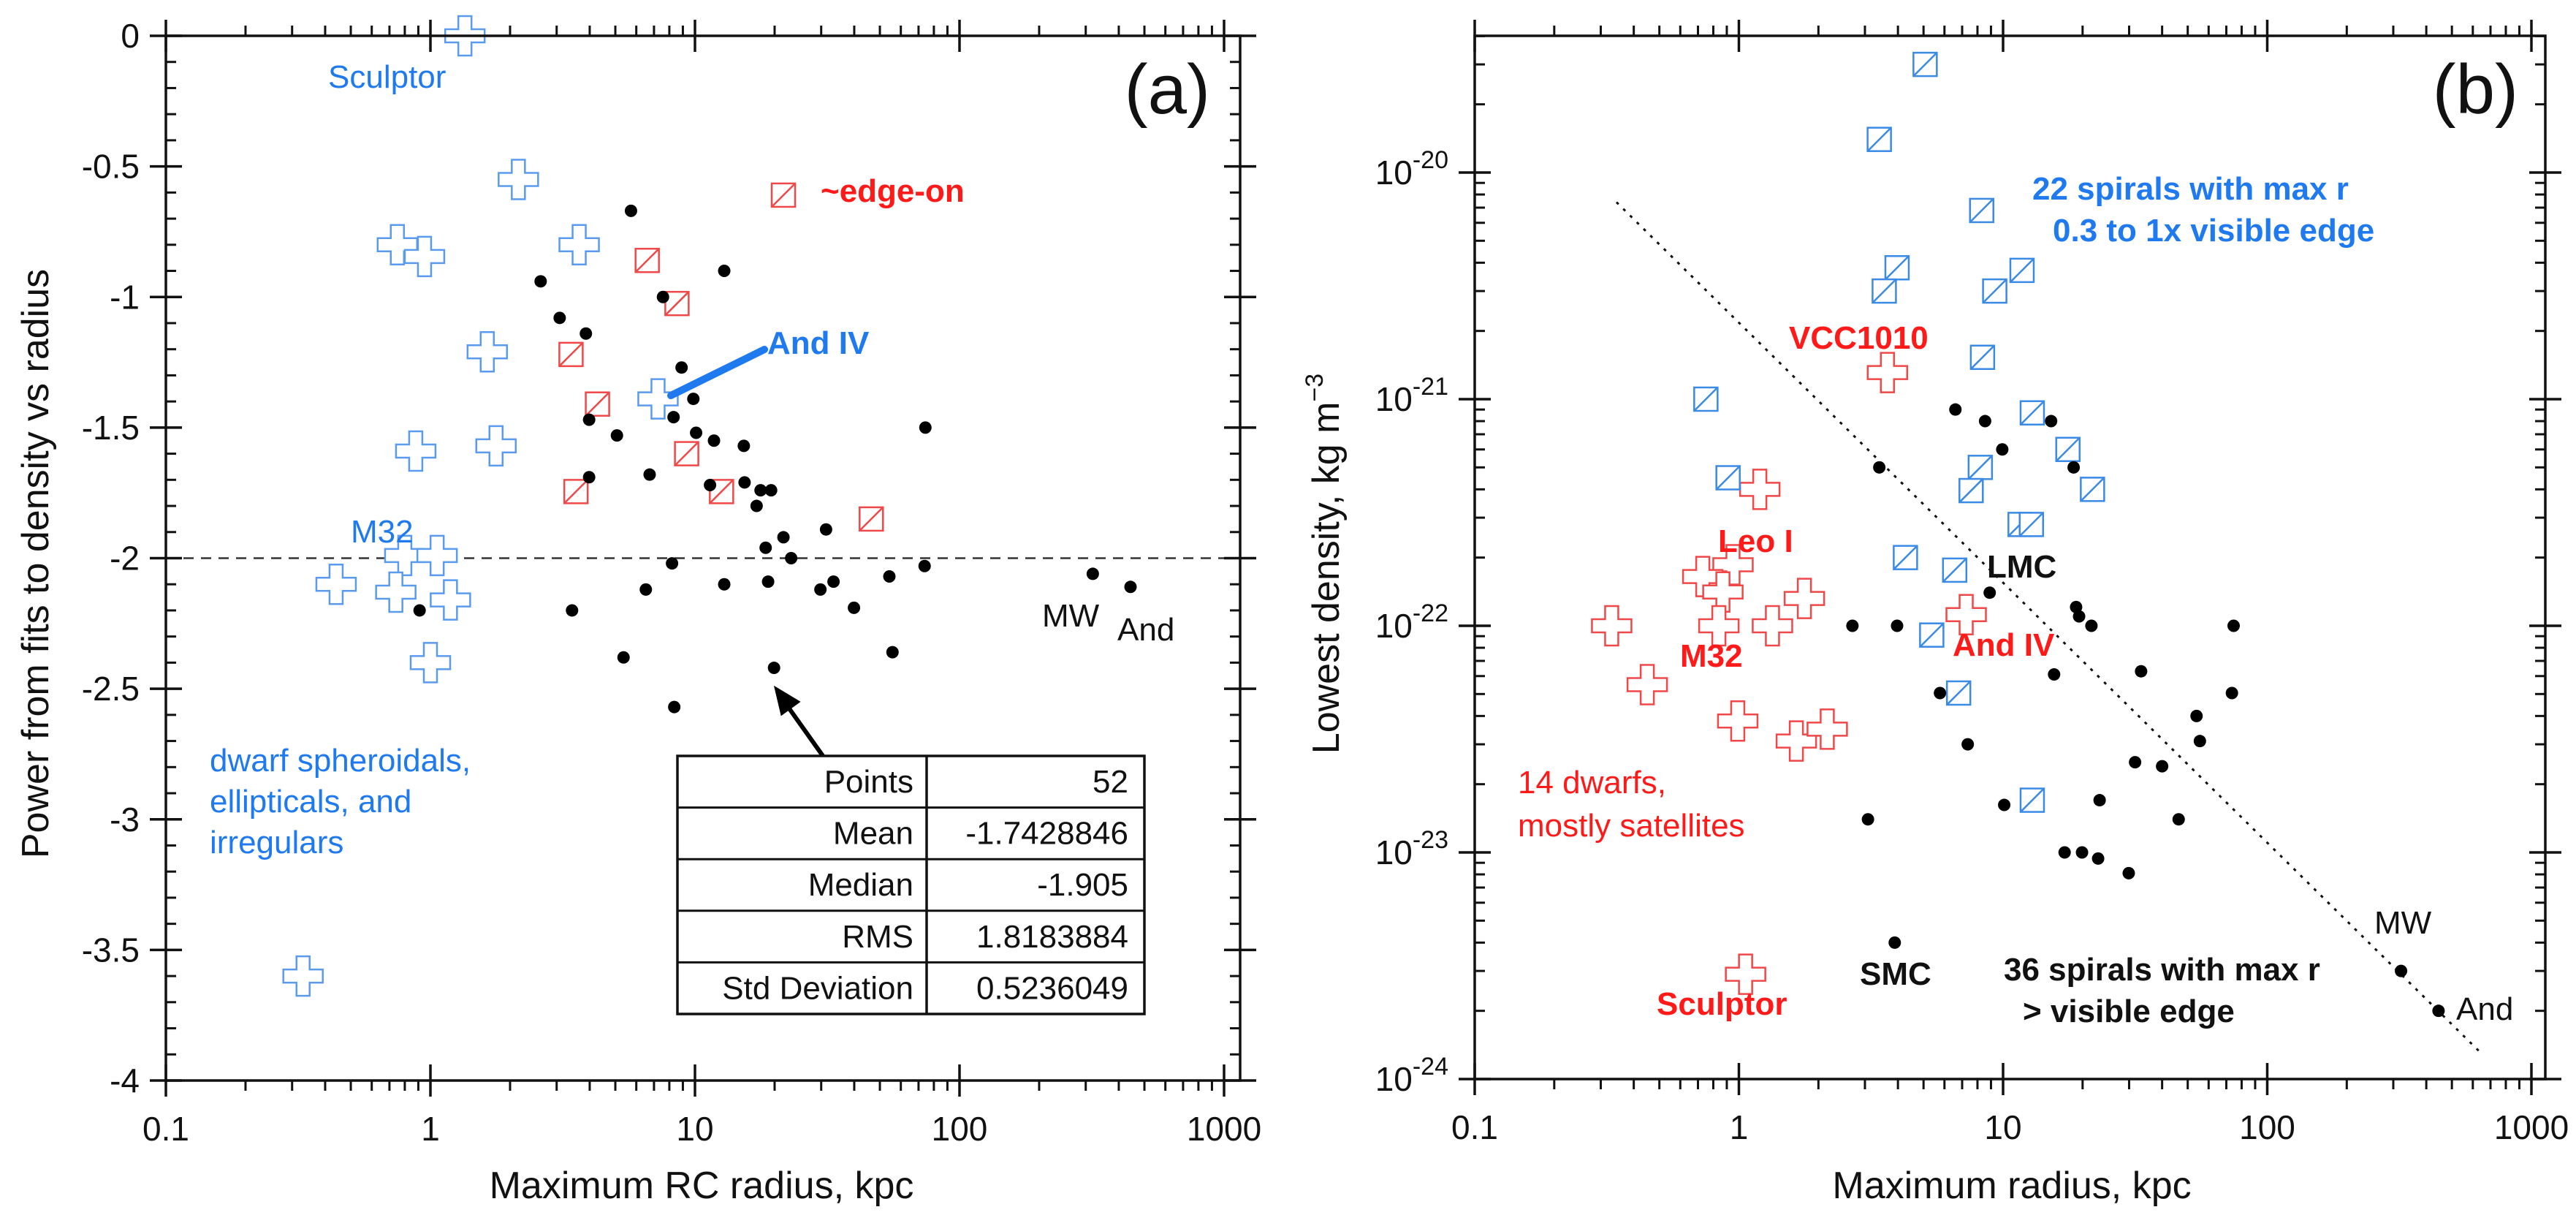 The height and width of the screenshot is (1226, 2576). What do you see at coordinates (2012, 1186) in the screenshot?
I see `x-axis-label-b: Maximum radius, kpc` at bounding box center [2012, 1186].